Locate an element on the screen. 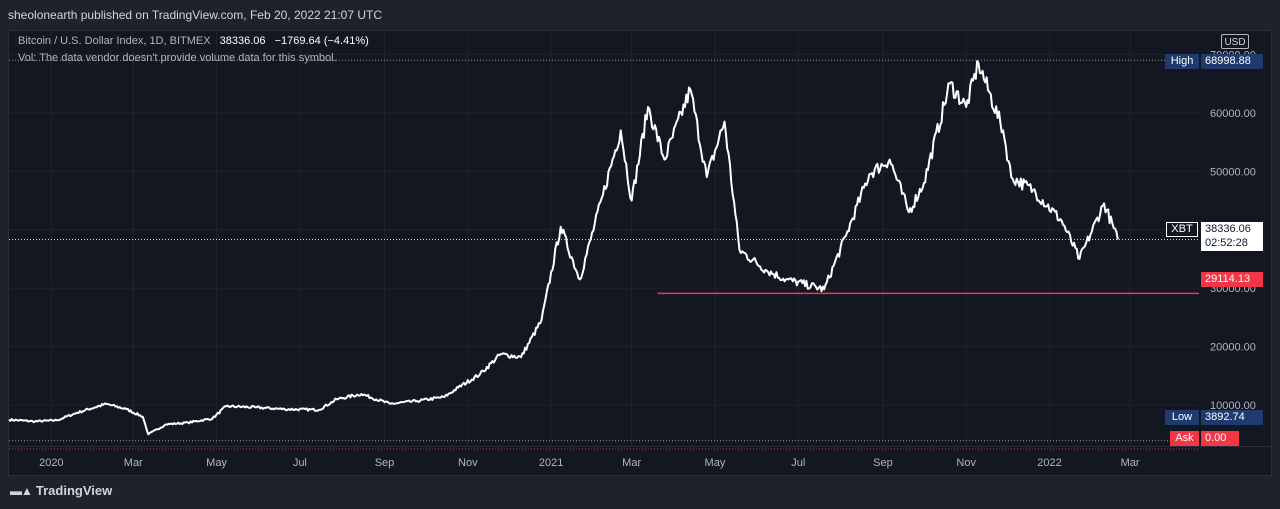 The width and height of the screenshot is (1280, 509). last-price: 38336.06 is located at coordinates (242, 41).